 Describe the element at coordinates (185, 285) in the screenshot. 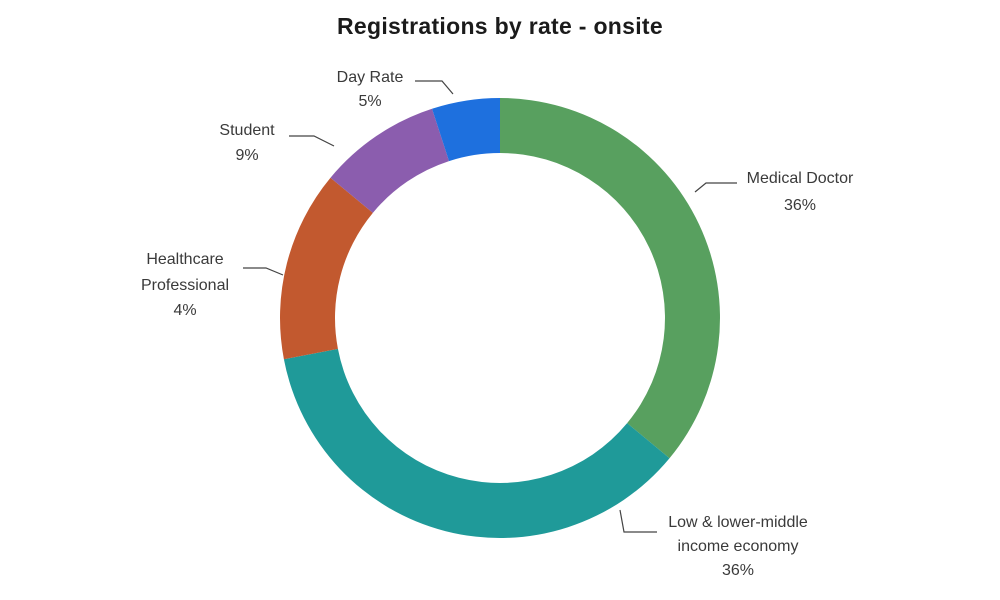

I see `slice-label-healthcare-professional: Healthcare Professional 4%` at that location.